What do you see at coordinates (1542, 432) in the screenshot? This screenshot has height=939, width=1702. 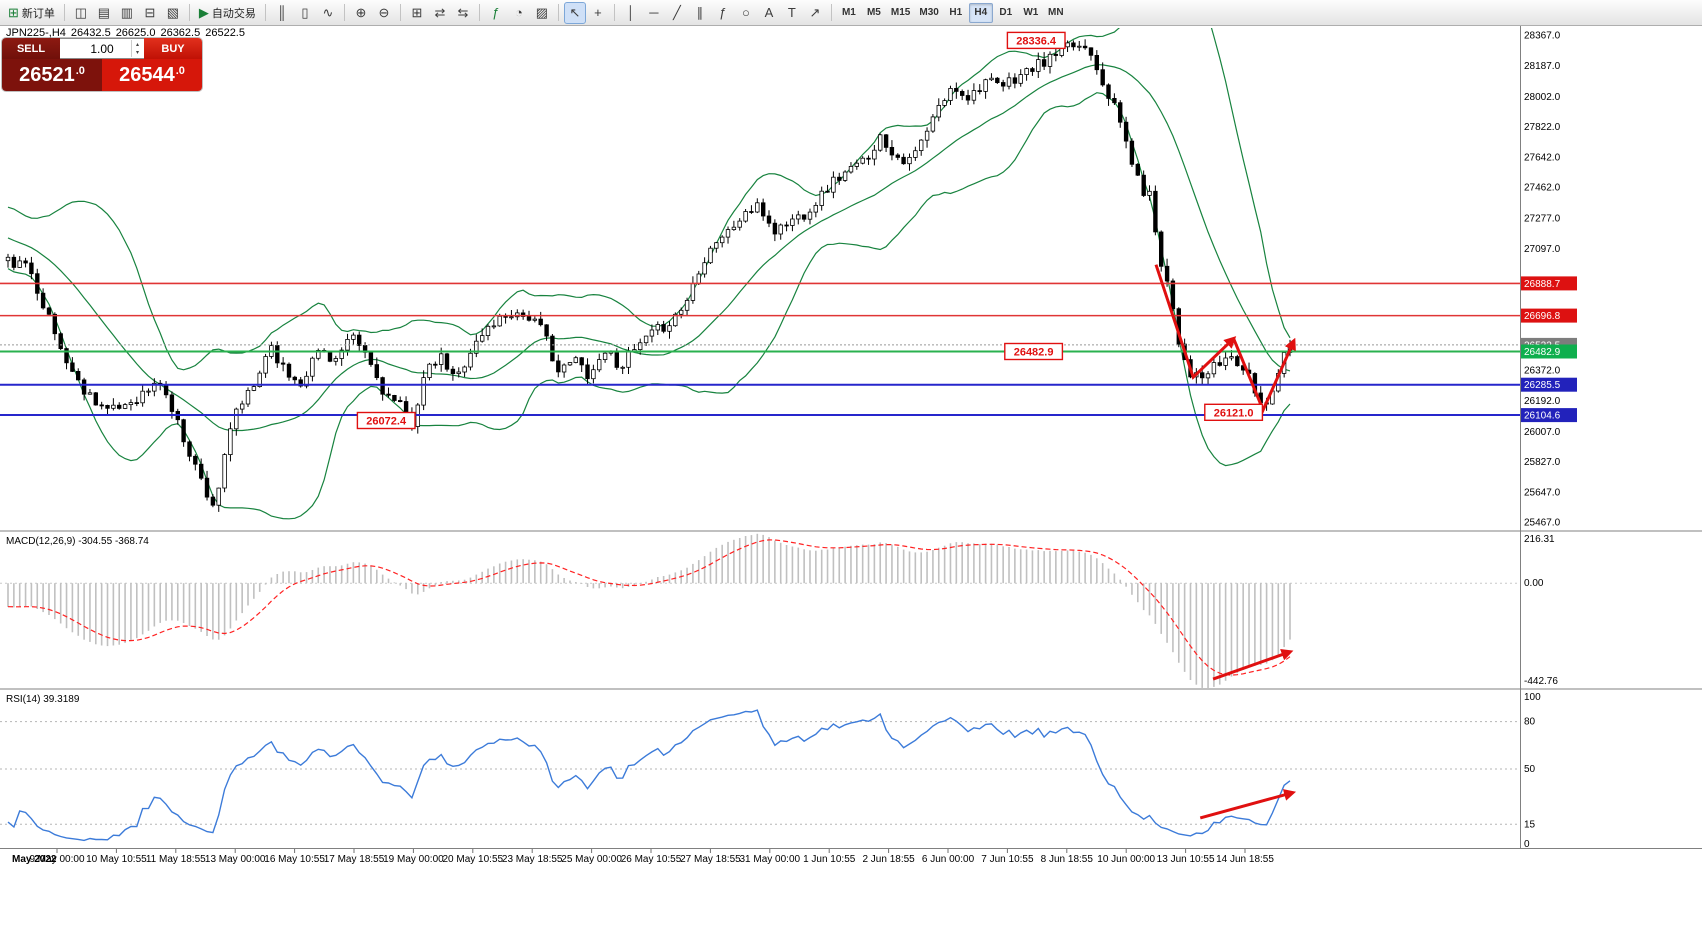 I see `svg-text: 26007.0` at bounding box center [1542, 432].